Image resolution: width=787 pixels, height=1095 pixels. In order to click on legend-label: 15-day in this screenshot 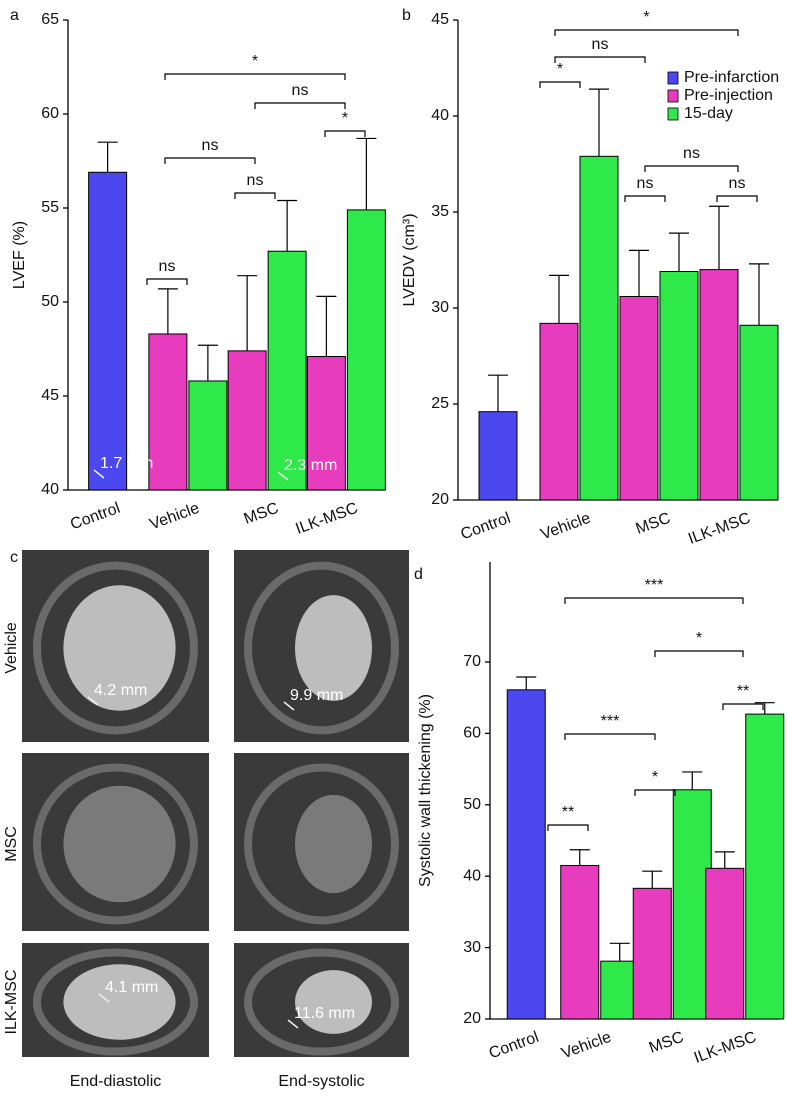, I will do `click(708, 113)`.